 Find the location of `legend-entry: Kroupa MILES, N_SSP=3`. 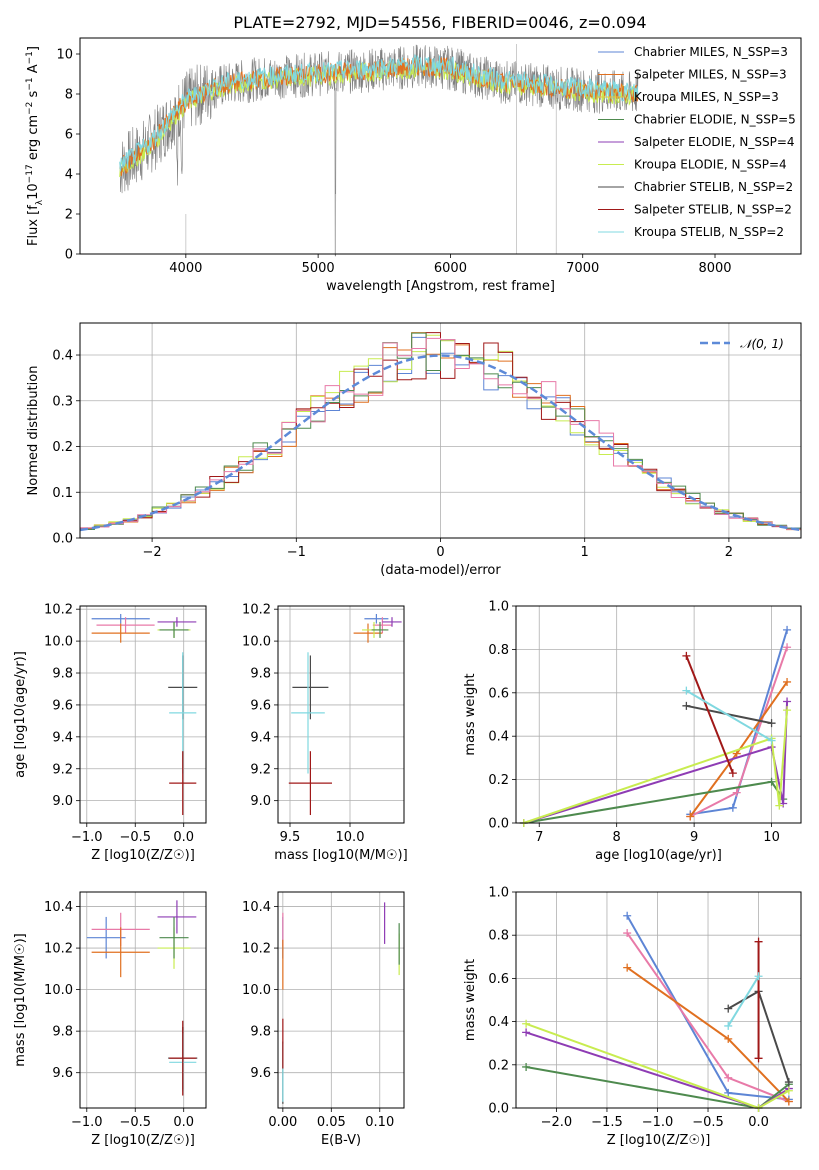

legend-entry: Kroupa MILES, N_SSP=3 is located at coordinates (706, 97).